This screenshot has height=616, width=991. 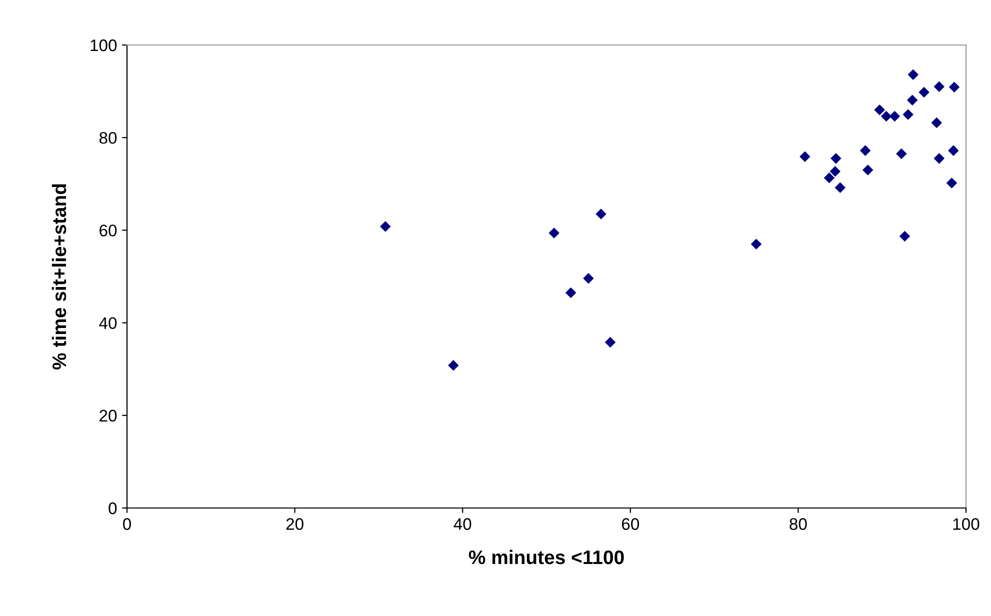 What do you see at coordinates (295, 524) in the screenshot?
I see `x-tick-label: 20` at bounding box center [295, 524].